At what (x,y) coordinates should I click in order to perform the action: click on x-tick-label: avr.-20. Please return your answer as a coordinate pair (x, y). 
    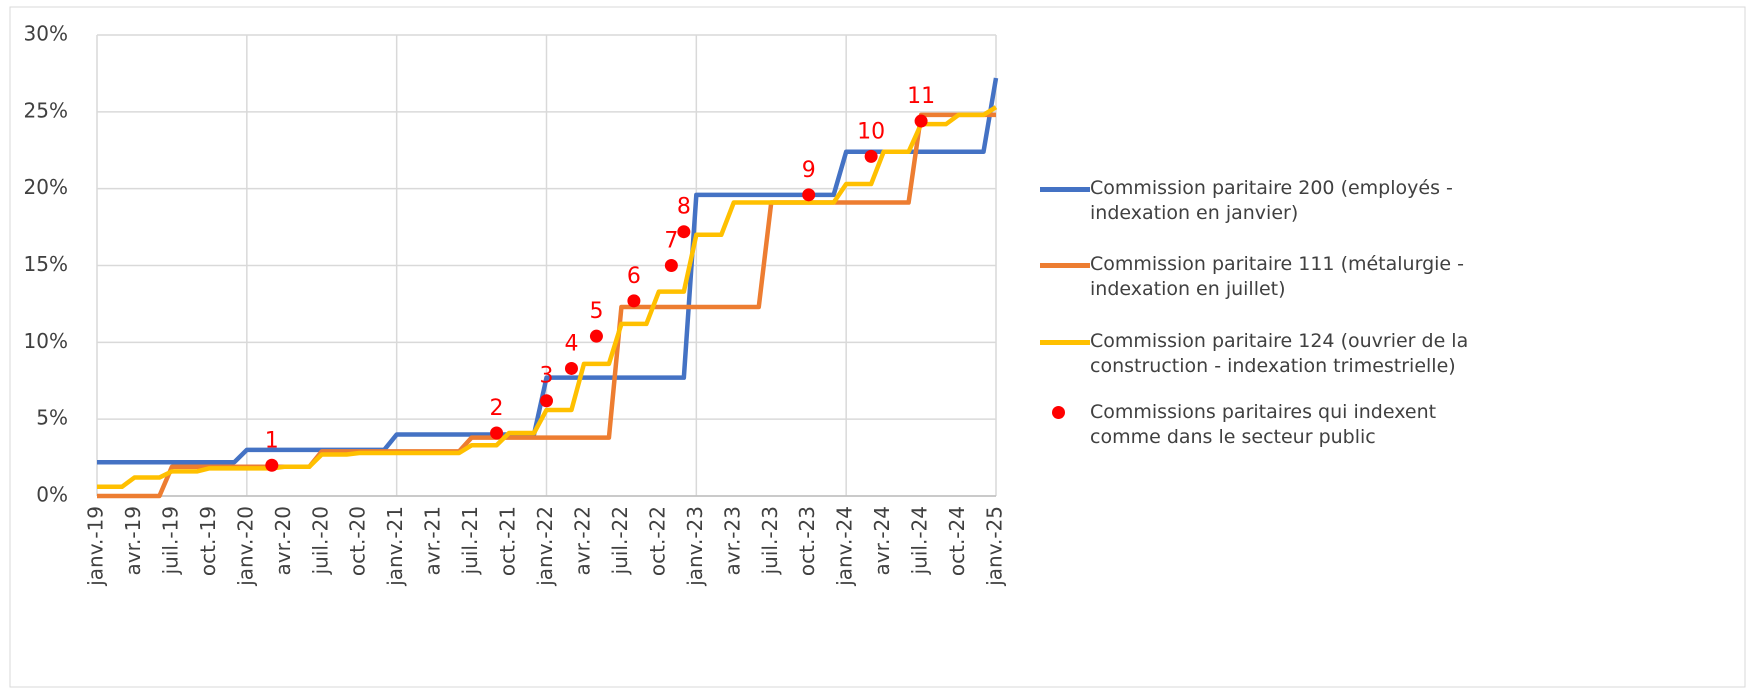
    Looking at the image, I should click on (283, 541).